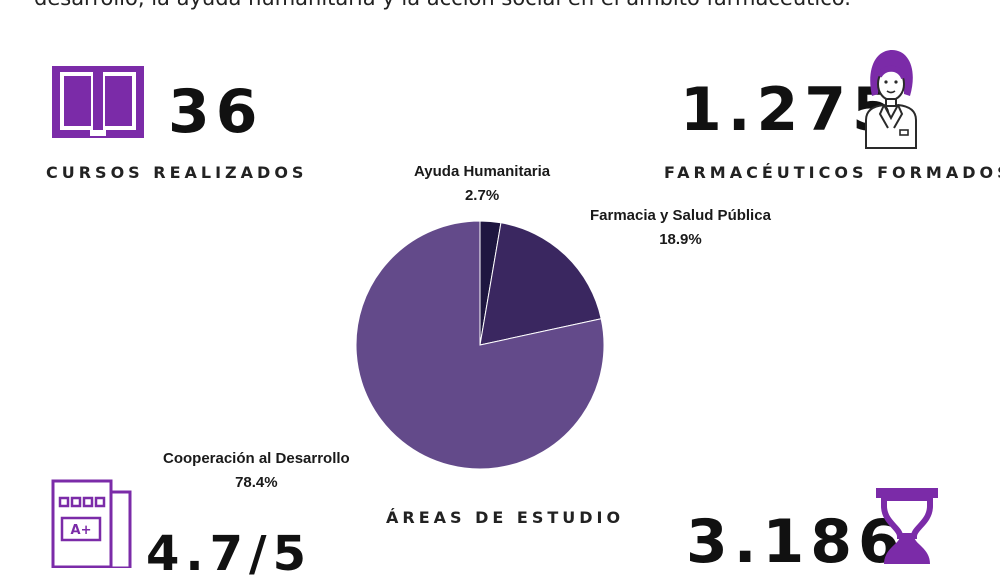 The image size is (1000, 582). I want to click on book-icon, so click(98, 102).